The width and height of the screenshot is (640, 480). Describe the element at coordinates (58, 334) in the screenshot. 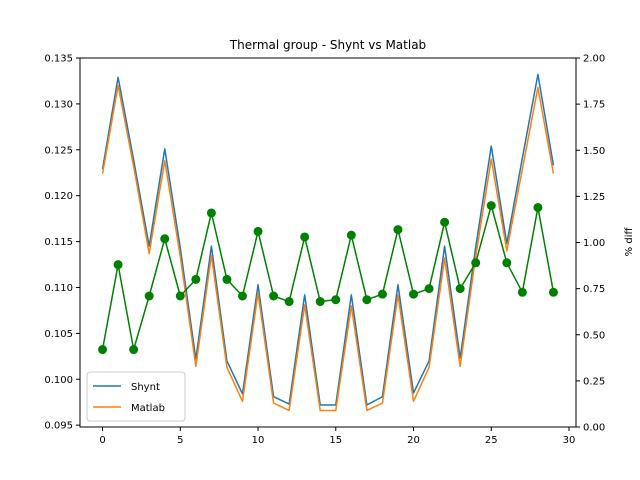

I see `y-tick-label: 0.105` at that location.